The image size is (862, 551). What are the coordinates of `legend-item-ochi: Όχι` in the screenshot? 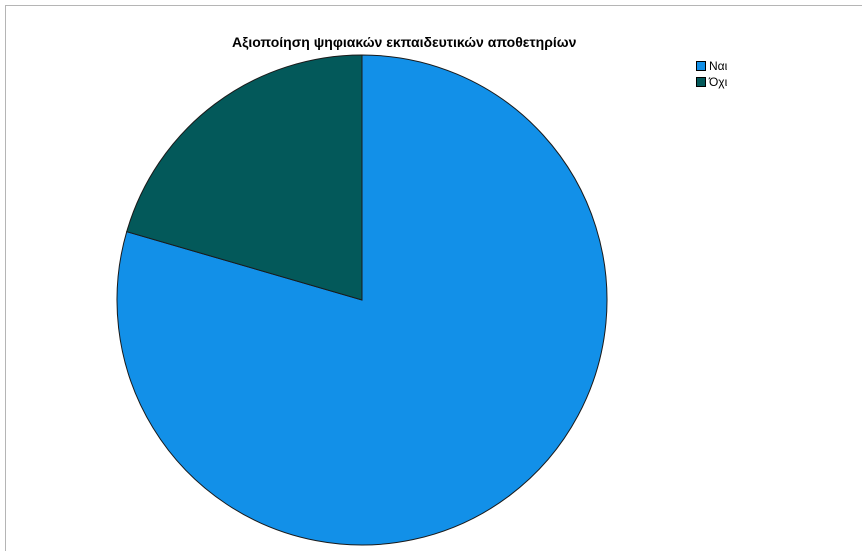 It's located at (711, 82).